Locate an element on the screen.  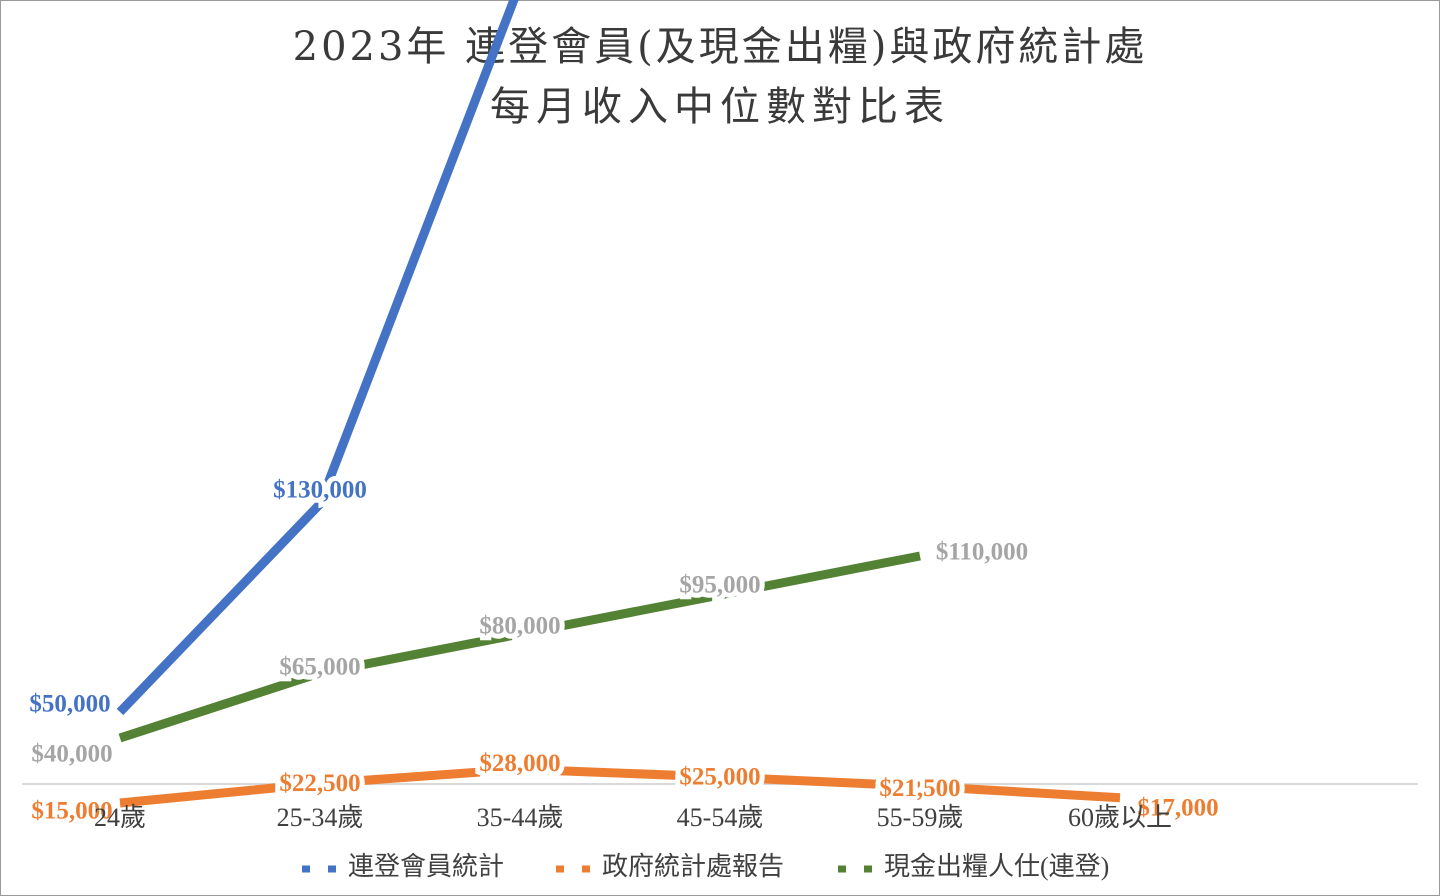
data-label: $21,500 is located at coordinates (919, 788).